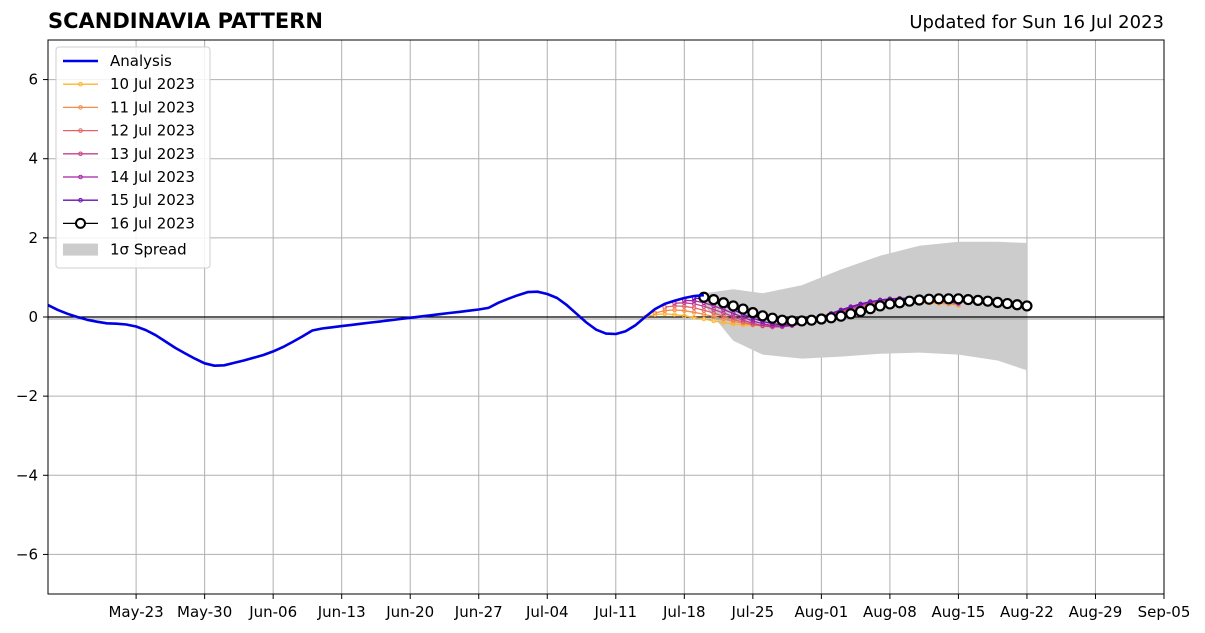  I want to click on x-tick-label: Jul-11, so click(615, 612).